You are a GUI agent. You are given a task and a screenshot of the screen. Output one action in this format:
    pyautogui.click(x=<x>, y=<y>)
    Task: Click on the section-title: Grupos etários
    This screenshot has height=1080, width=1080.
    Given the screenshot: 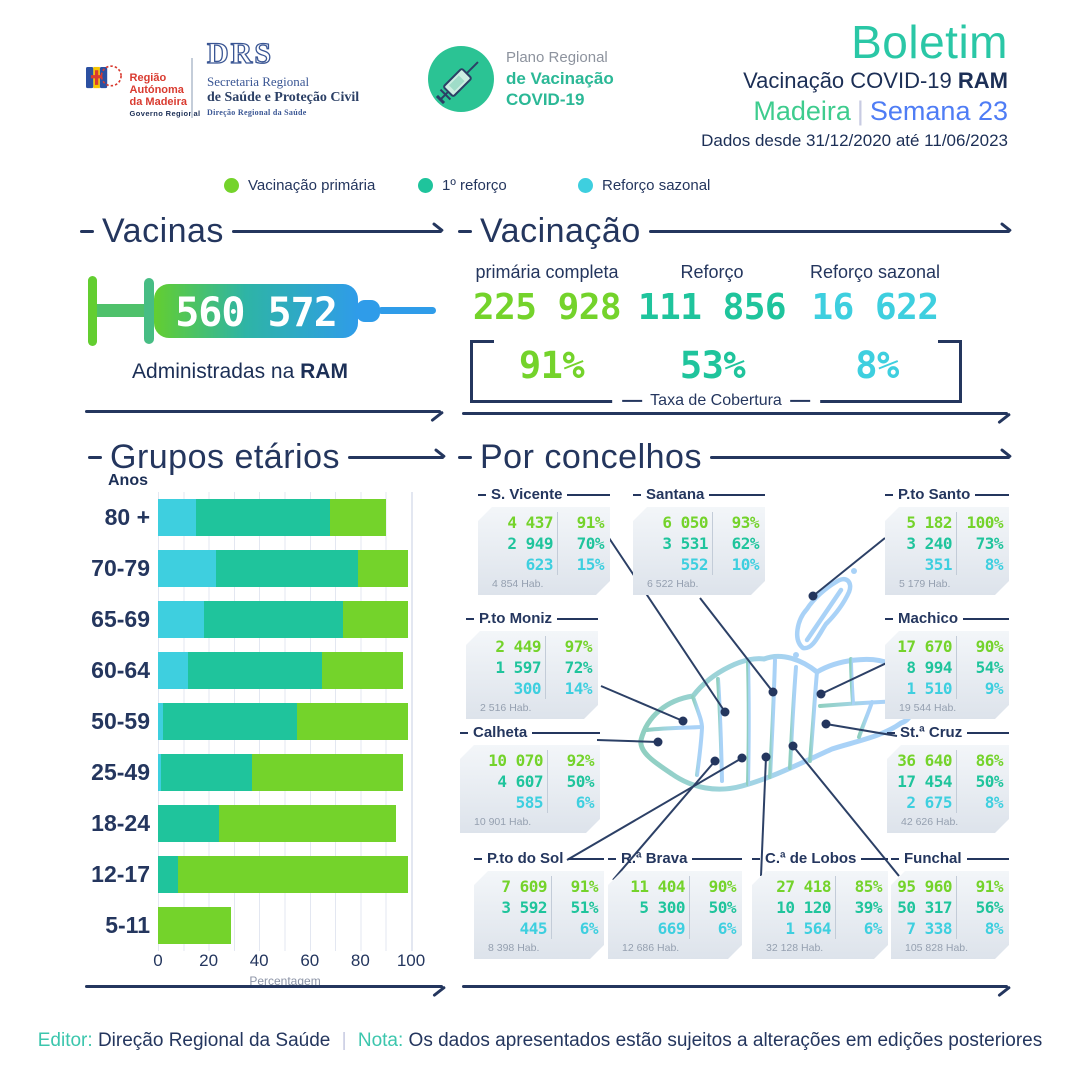 What is the action you would take?
    pyautogui.click(x=225, y=457)
    